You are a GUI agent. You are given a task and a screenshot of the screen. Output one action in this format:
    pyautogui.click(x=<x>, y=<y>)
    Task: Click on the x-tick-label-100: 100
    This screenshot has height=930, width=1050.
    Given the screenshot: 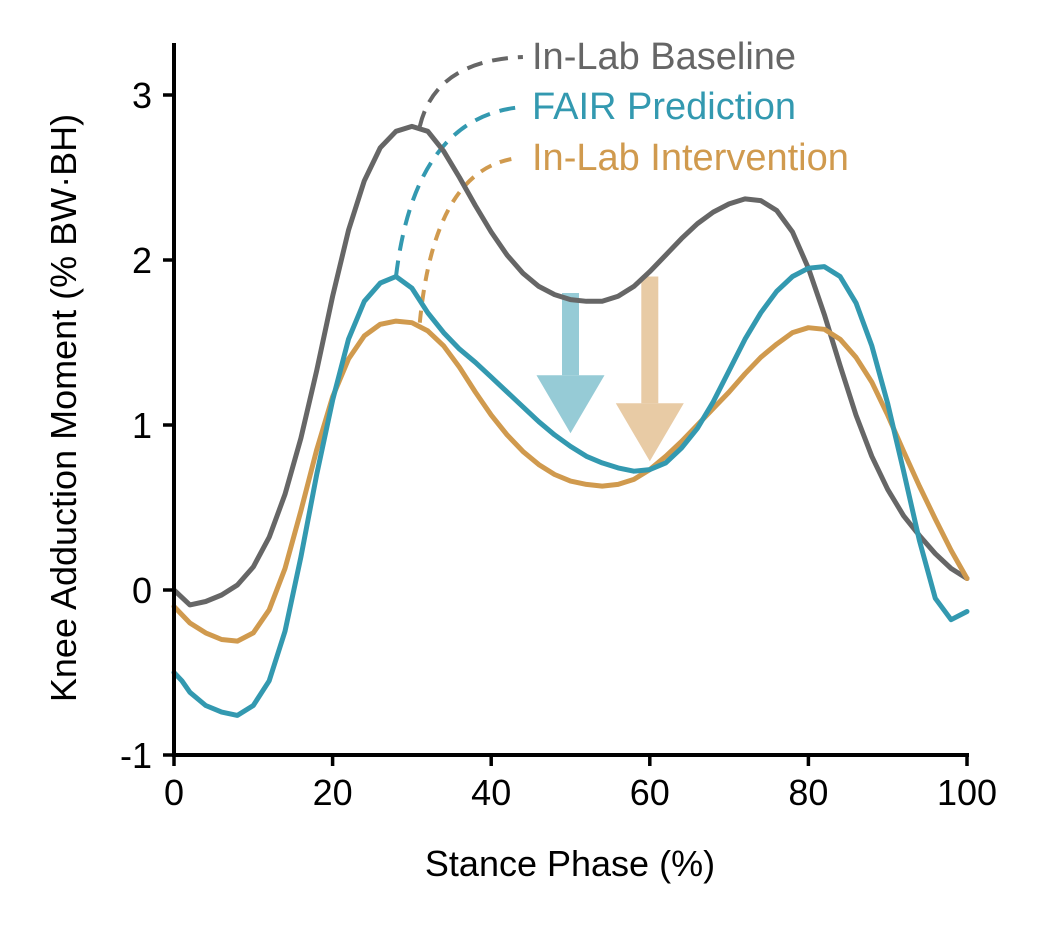 What is the action you would take?
    pyautogui.click(x=967, y=792)
    